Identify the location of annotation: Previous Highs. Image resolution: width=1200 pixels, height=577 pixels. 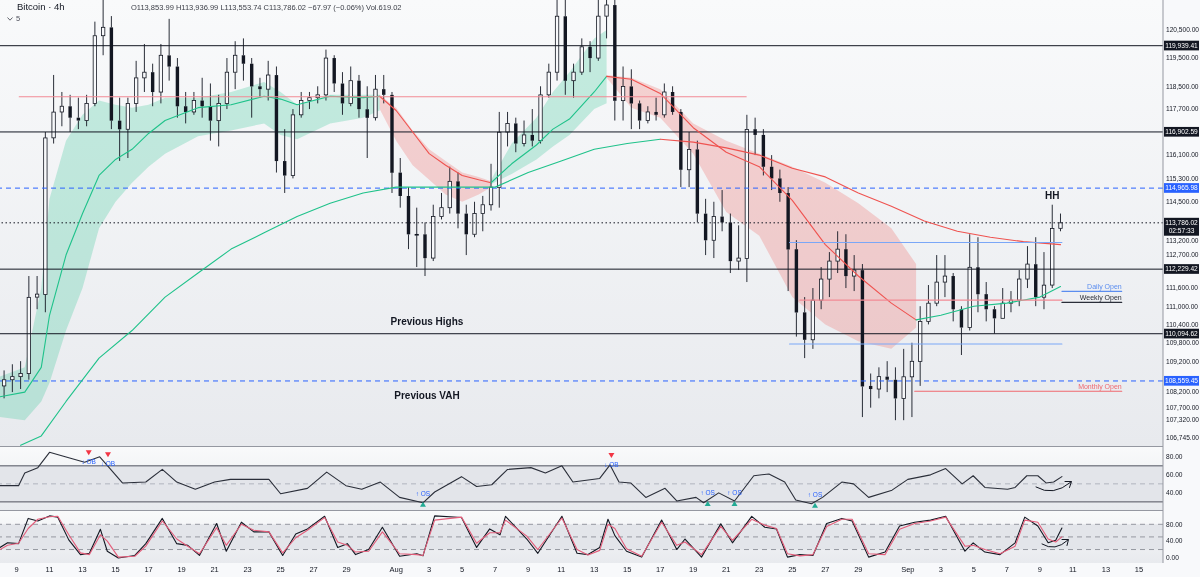
(427, 321).